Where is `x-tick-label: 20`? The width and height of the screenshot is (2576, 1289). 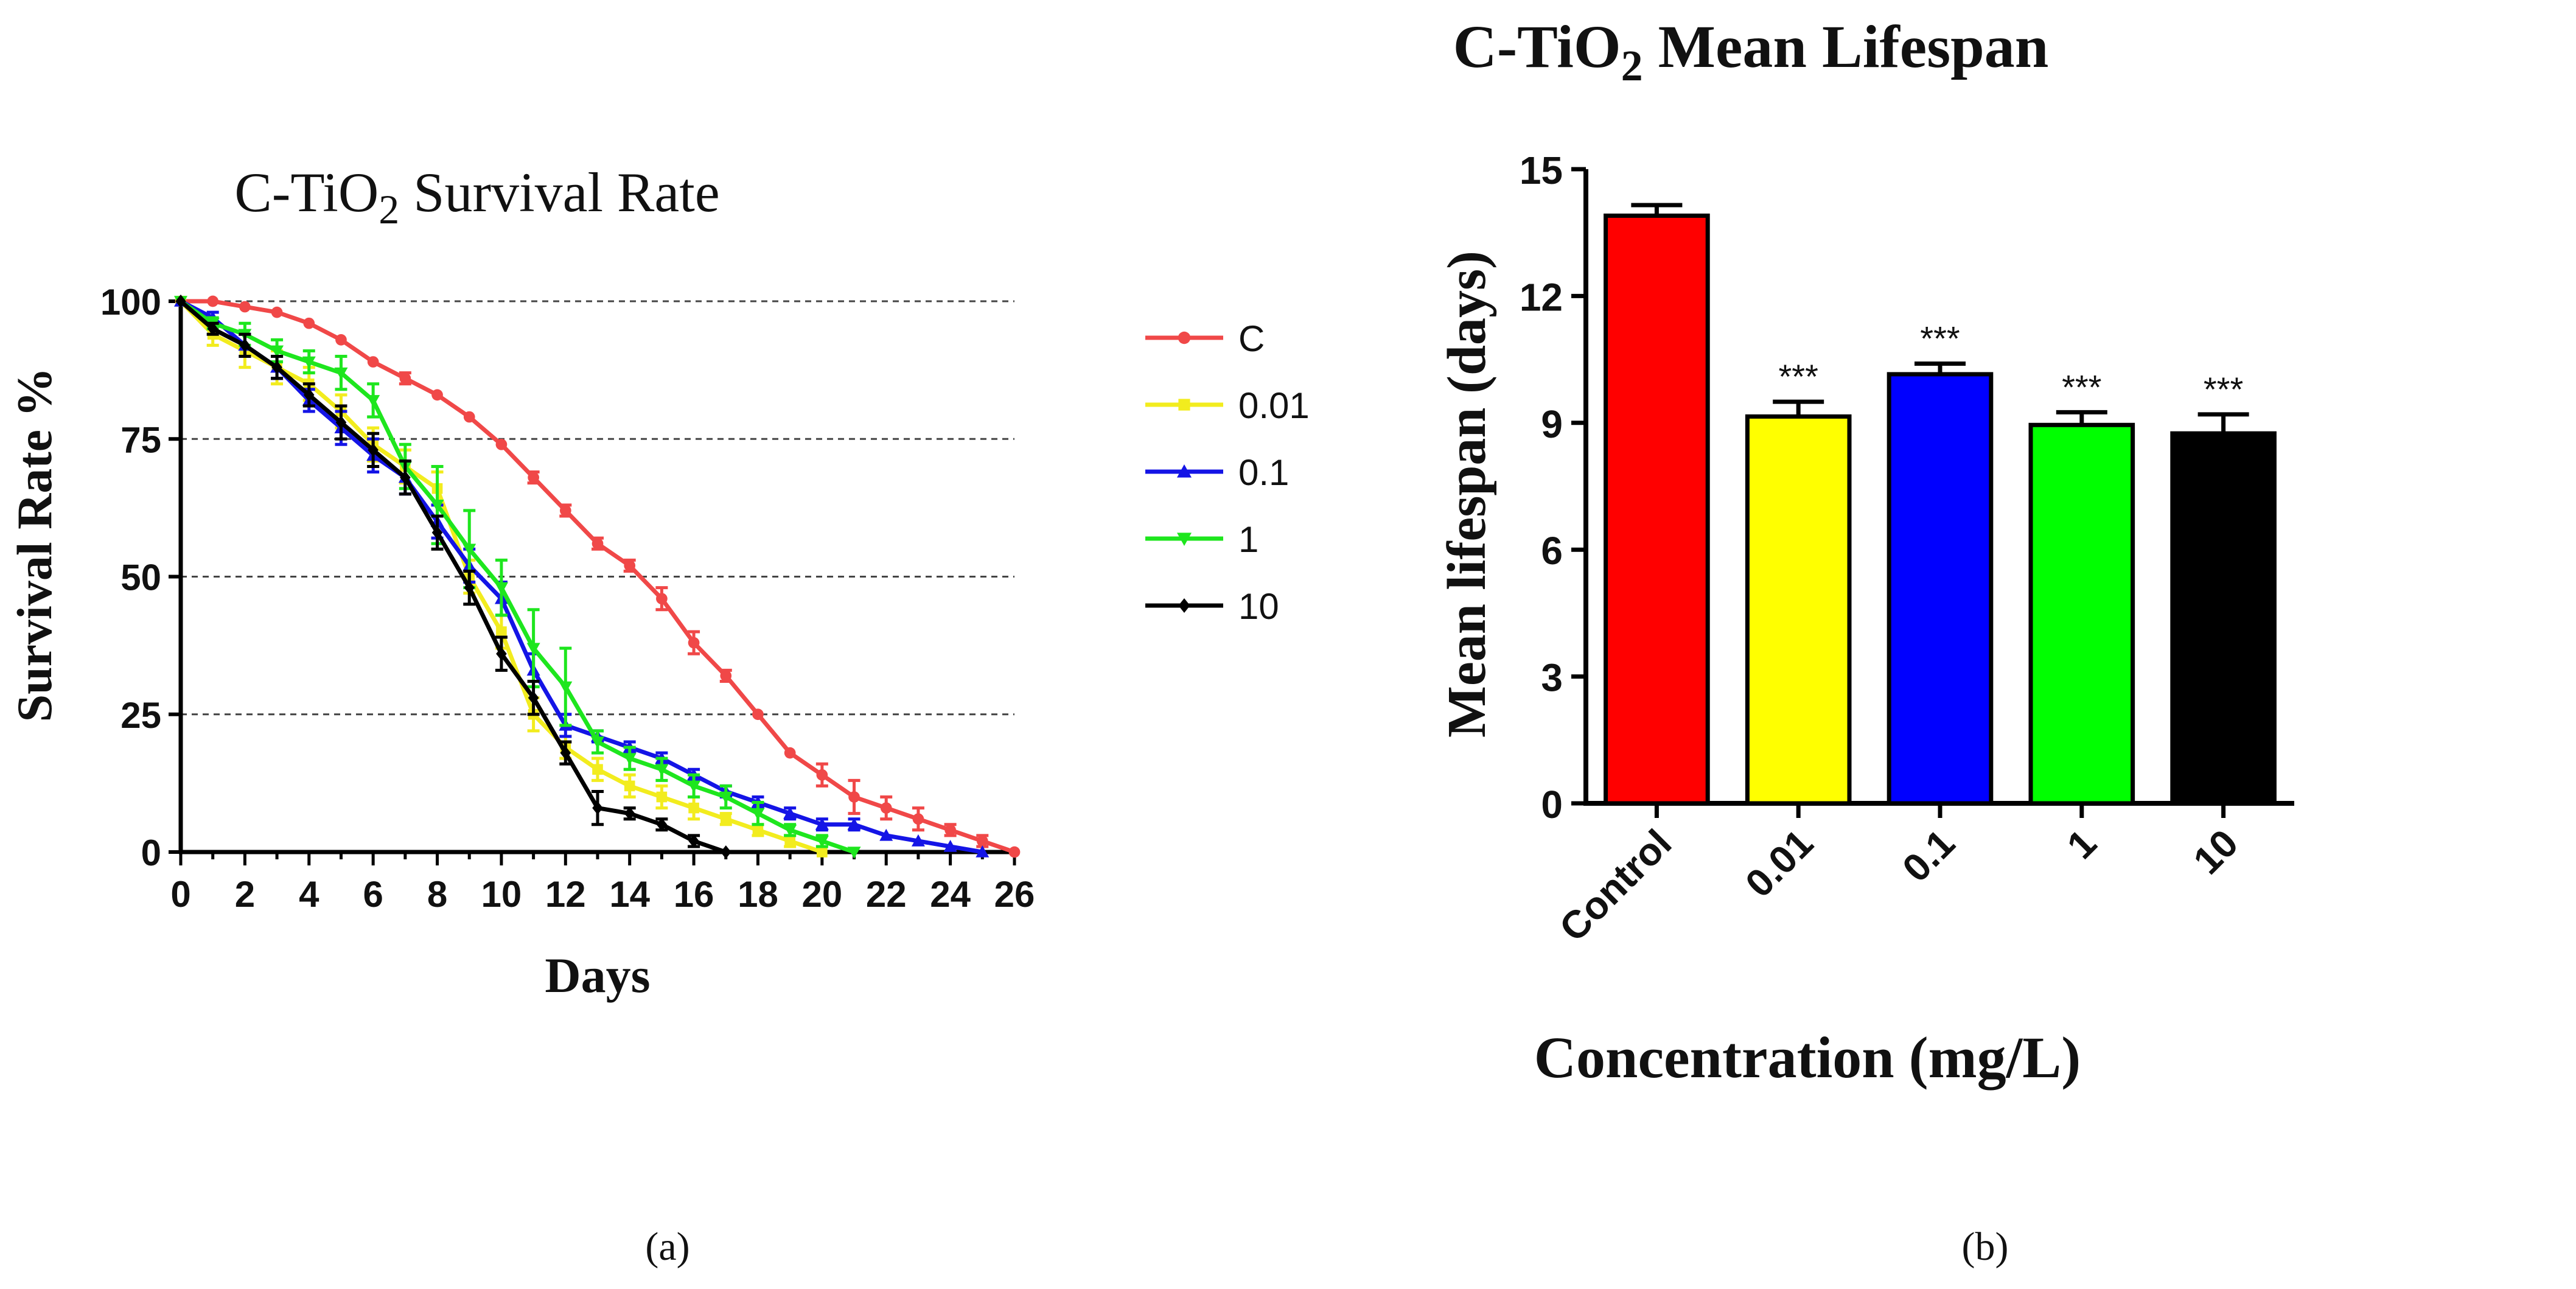 x-tick-label: 20 is located at coordinates (821, 894).